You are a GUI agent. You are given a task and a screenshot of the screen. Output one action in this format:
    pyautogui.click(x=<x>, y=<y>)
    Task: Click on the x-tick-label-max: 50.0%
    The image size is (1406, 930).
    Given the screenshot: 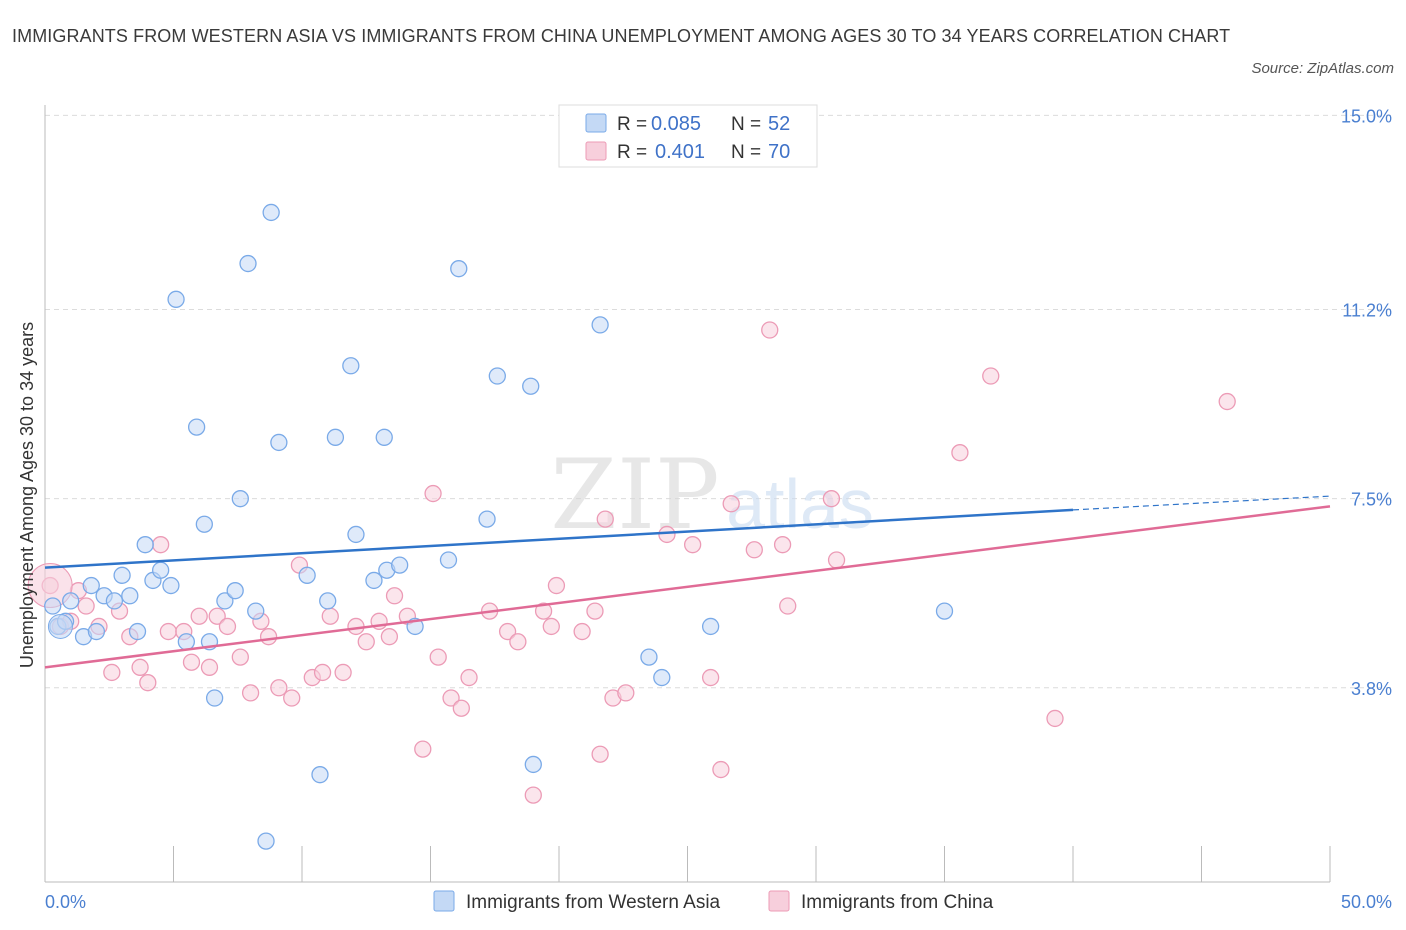 What is the action you would take?
    pyautogui.click(x=1366, y=902)
    